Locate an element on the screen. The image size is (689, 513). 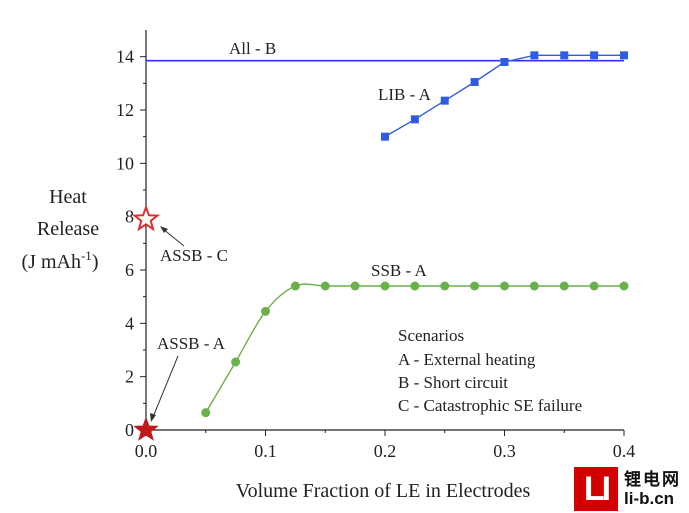
y-tick-label: 0 is located at coordinates (129, 430).